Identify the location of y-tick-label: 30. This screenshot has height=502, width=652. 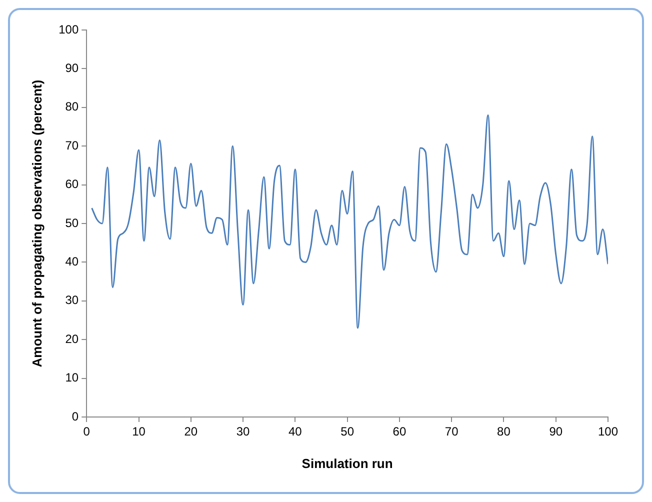
(72, 300).